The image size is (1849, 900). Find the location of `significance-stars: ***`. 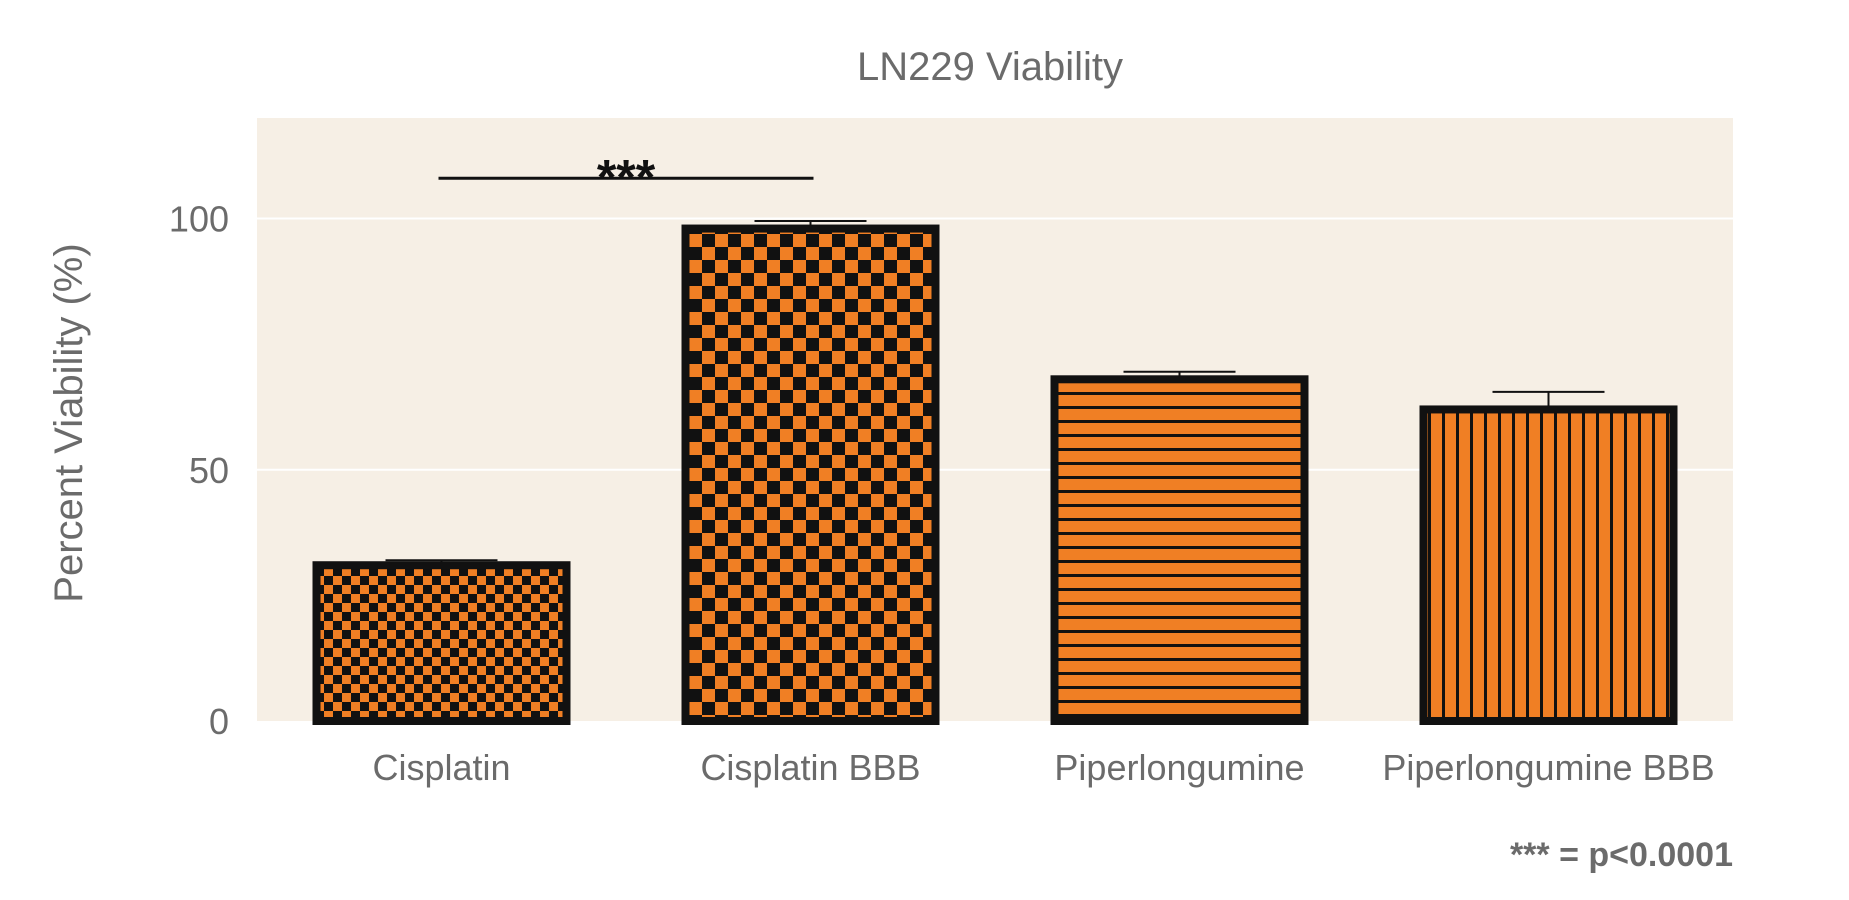

significance-stars: *** is located at coordinates (626, 177).